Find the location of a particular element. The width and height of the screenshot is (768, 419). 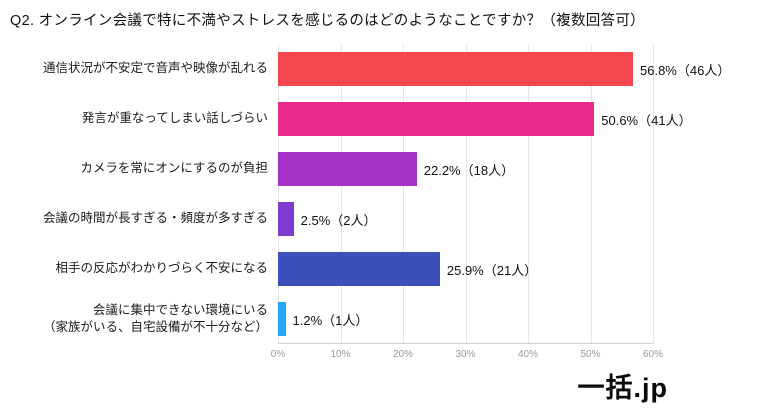

x-axis: 0% 10% 20% 30% 40% 50% 60% is located at coordinates (467, 357).